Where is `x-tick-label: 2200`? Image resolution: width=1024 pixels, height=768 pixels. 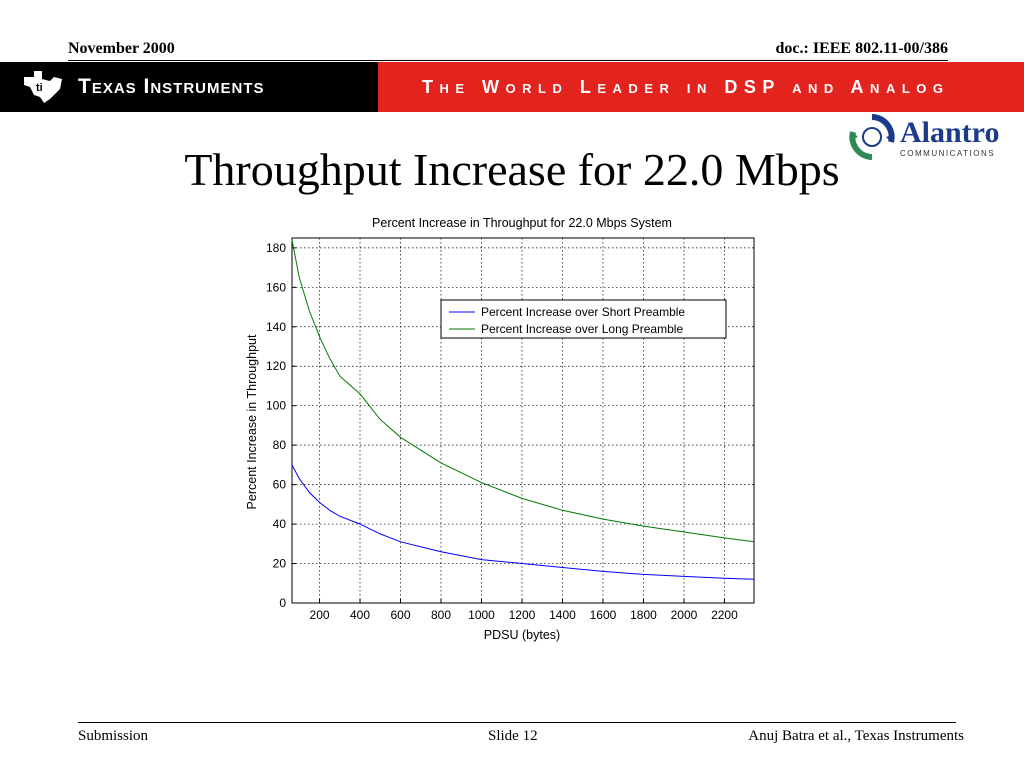 x-tick-label: 2200 is located at coordinates (724, 615).